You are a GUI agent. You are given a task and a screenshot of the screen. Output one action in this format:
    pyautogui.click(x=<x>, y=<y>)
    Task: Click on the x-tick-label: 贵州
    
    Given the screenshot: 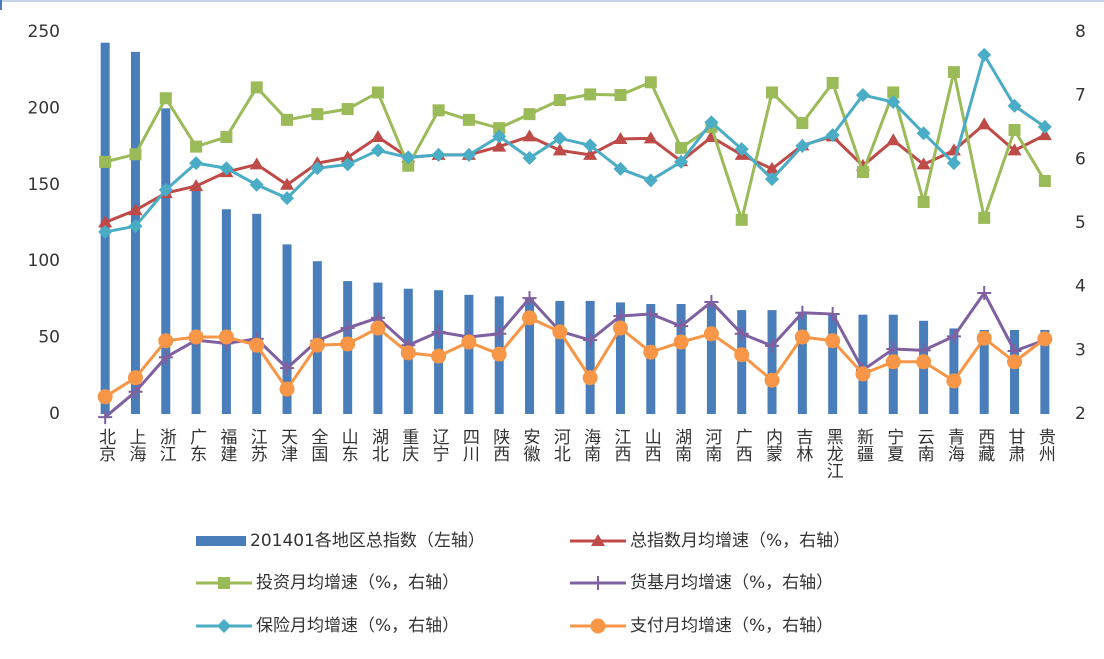 What is the action you would take?
    pyautogui.click(x=1045, y=445)
    